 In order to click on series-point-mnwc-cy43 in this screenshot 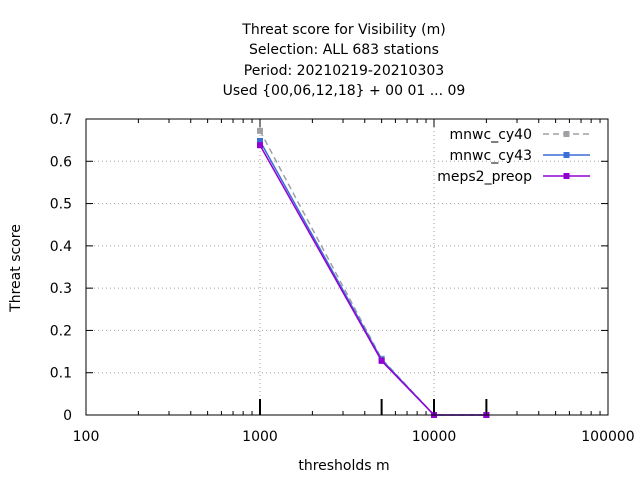, I will do `click(260, 140)`.